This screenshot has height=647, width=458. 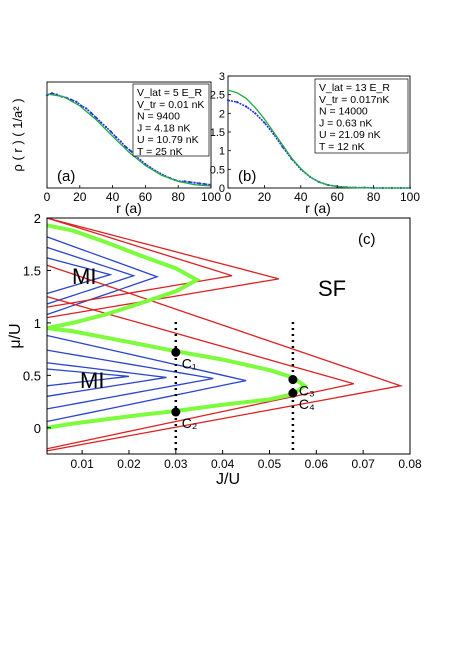 What do you see at coordinates (247, 176) in the screenshot?
I see `panel-b-label: (b)` at bounding box center [247, 176].